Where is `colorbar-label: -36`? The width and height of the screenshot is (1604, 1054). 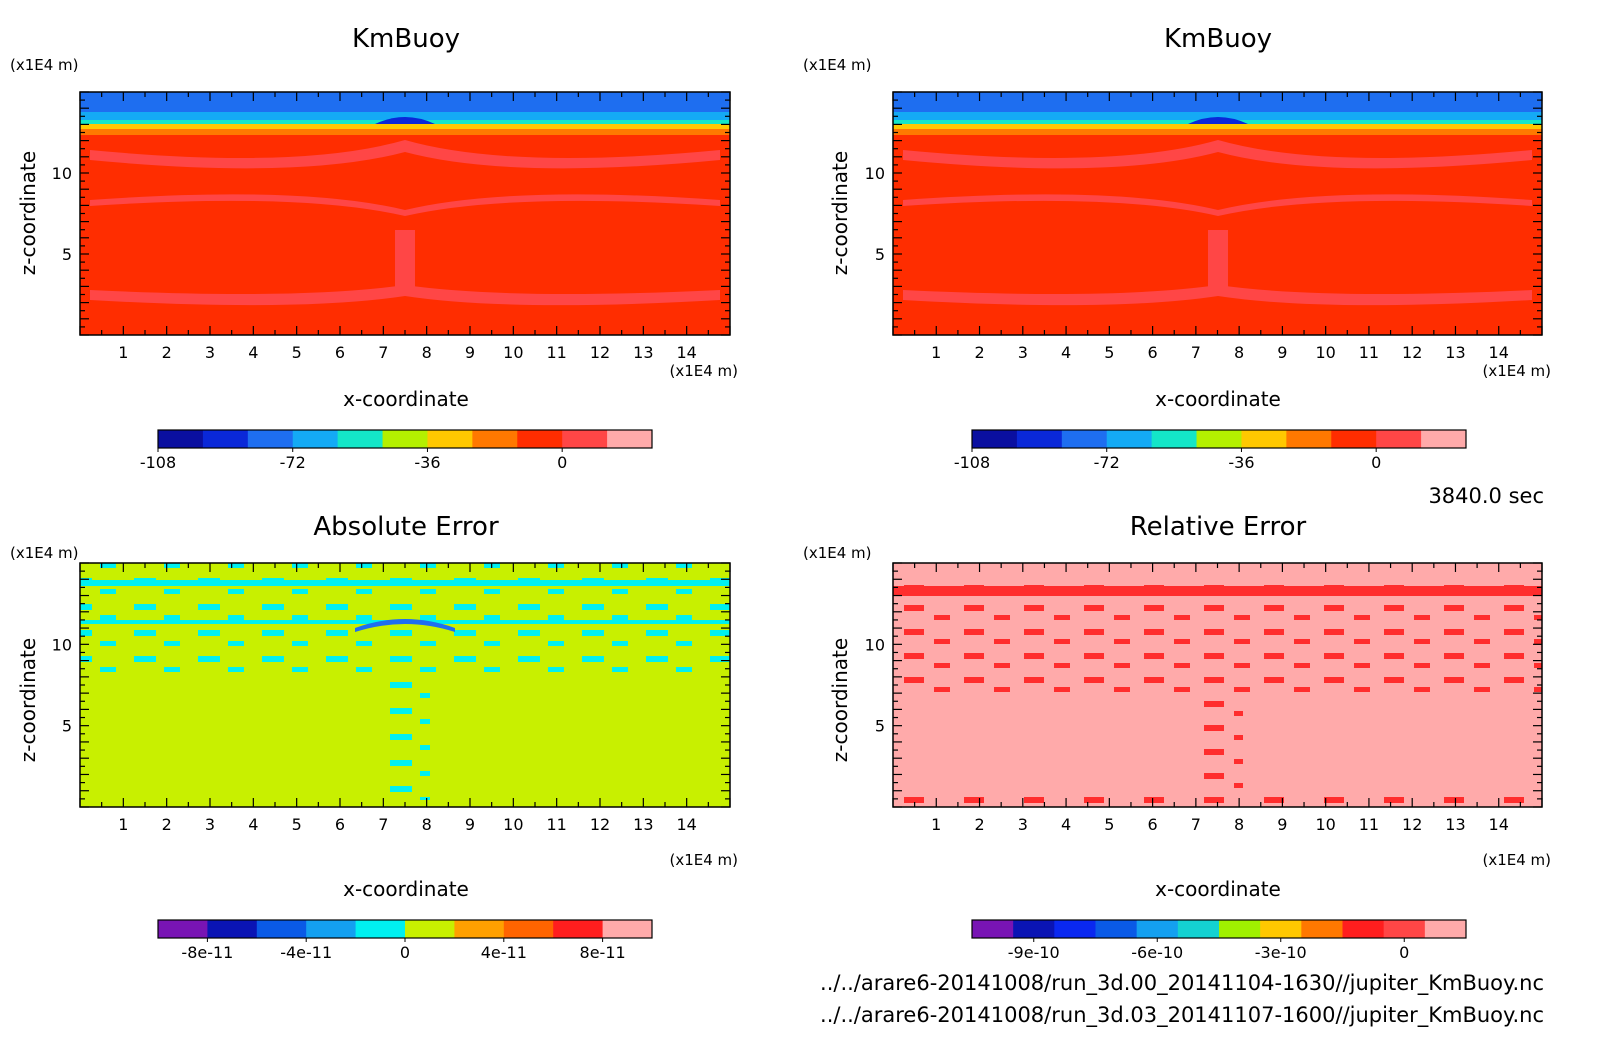 colorbar-label: -36 is located at coordinates (1241, 462).